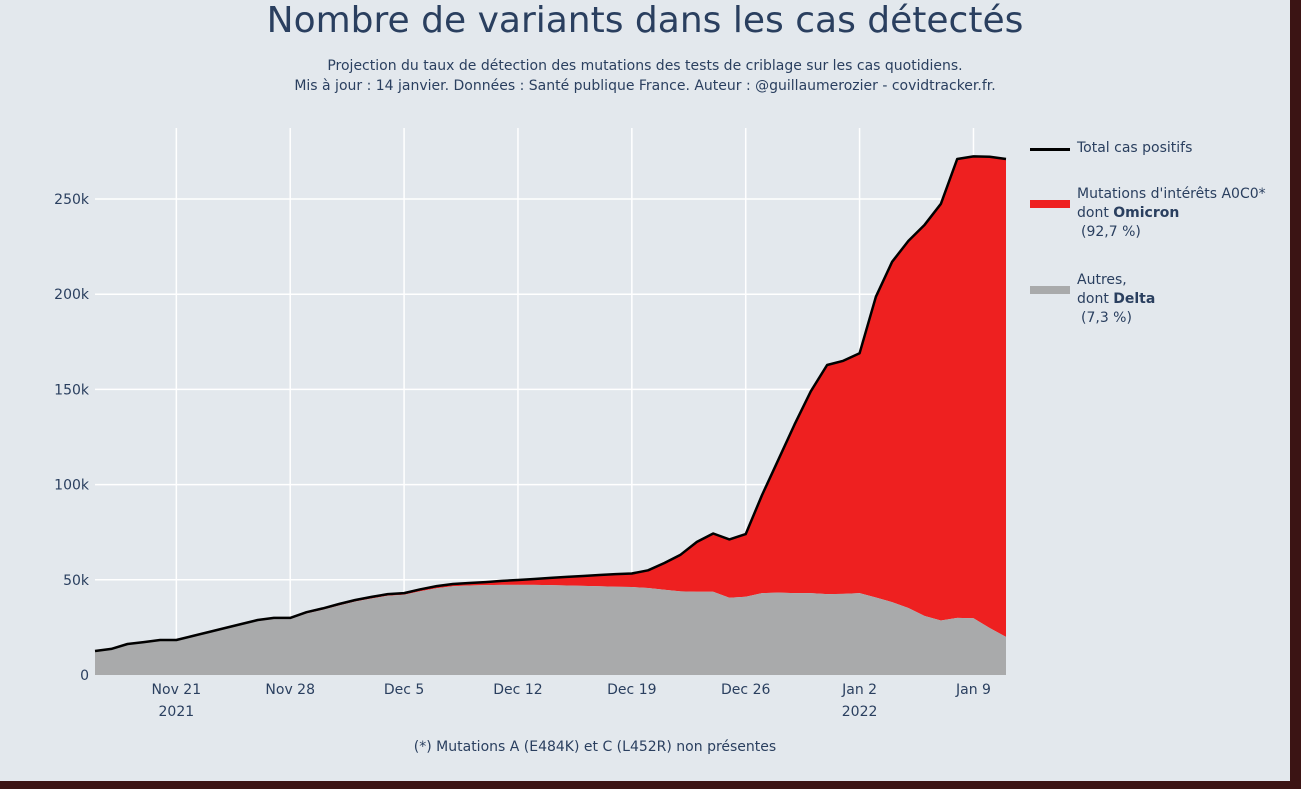 The height and width of the screenshot is (789, 1301). What do you see at coordinates (404, 690) in the screenshot?
I see `x-tick-label: Dec 5` at bounding box center [404, 690].